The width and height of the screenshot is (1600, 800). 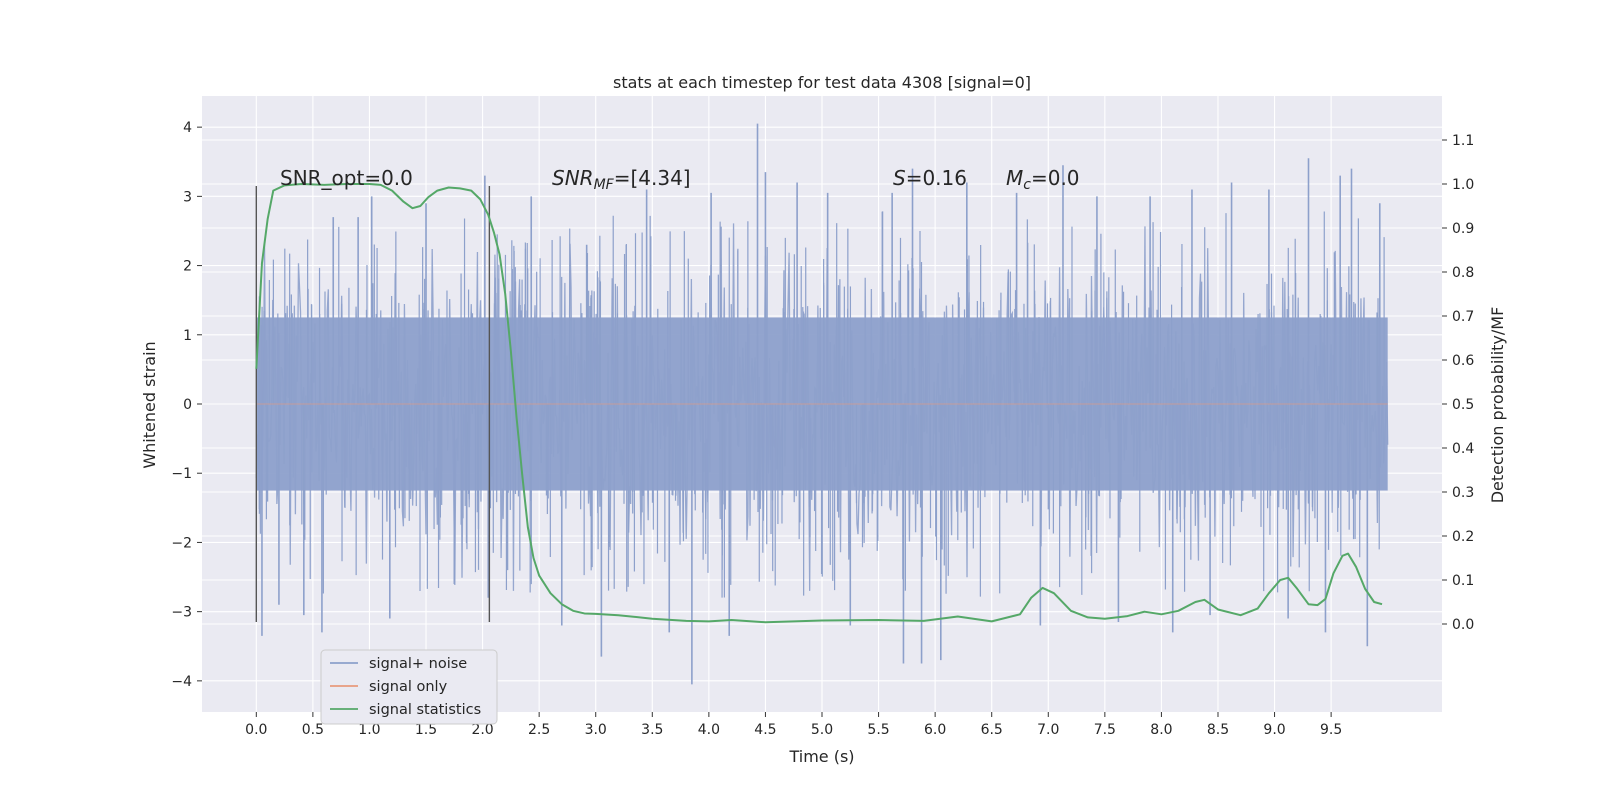 What do you see at coordinates (1463, 625) in the screenshot?
I see `y-right-tick-label: 0.0` at bounding box center [1463, 625].